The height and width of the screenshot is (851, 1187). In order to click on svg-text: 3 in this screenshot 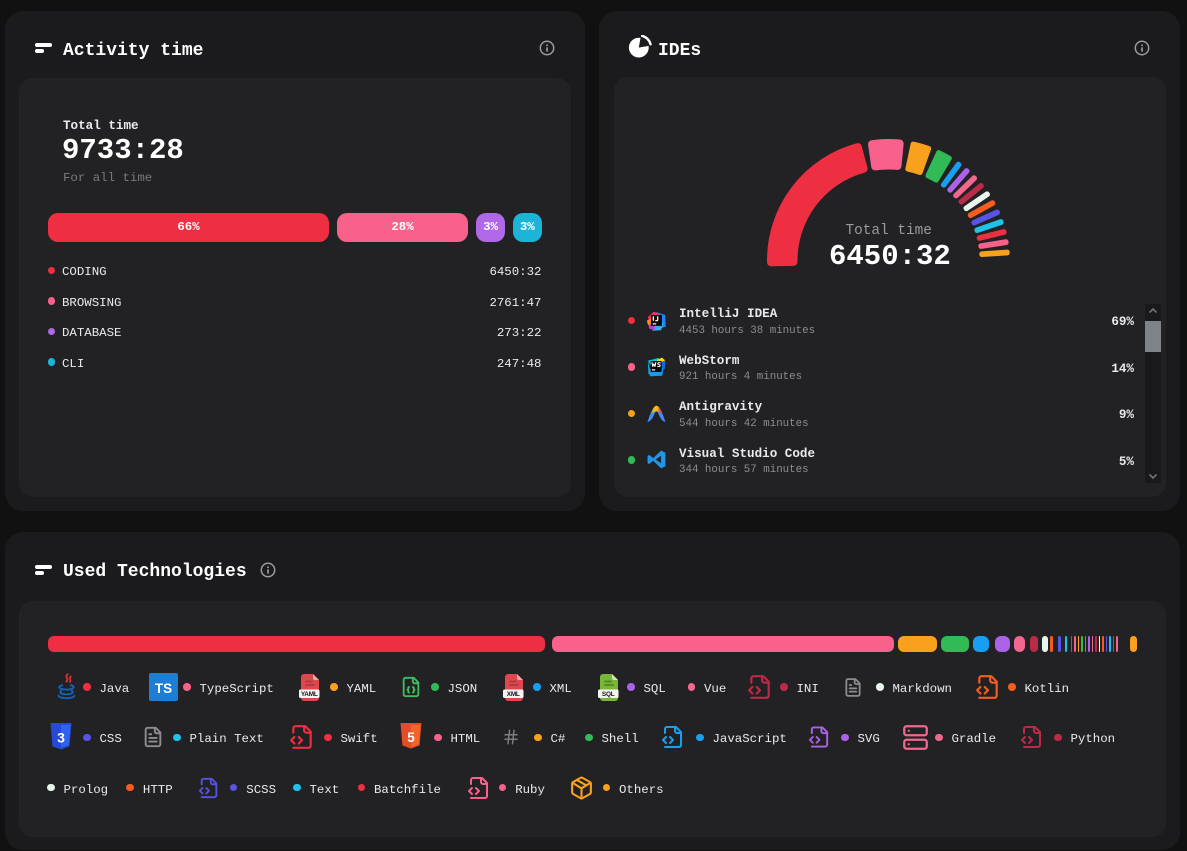, I will do `click(61, 737)`.